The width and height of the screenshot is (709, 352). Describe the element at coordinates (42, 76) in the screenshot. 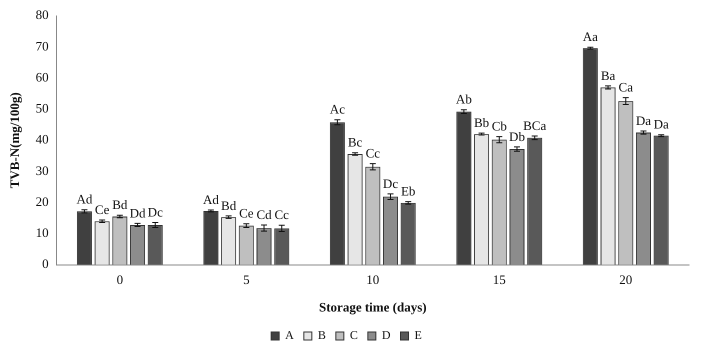

I see `y-tick-label: 60` at that location.